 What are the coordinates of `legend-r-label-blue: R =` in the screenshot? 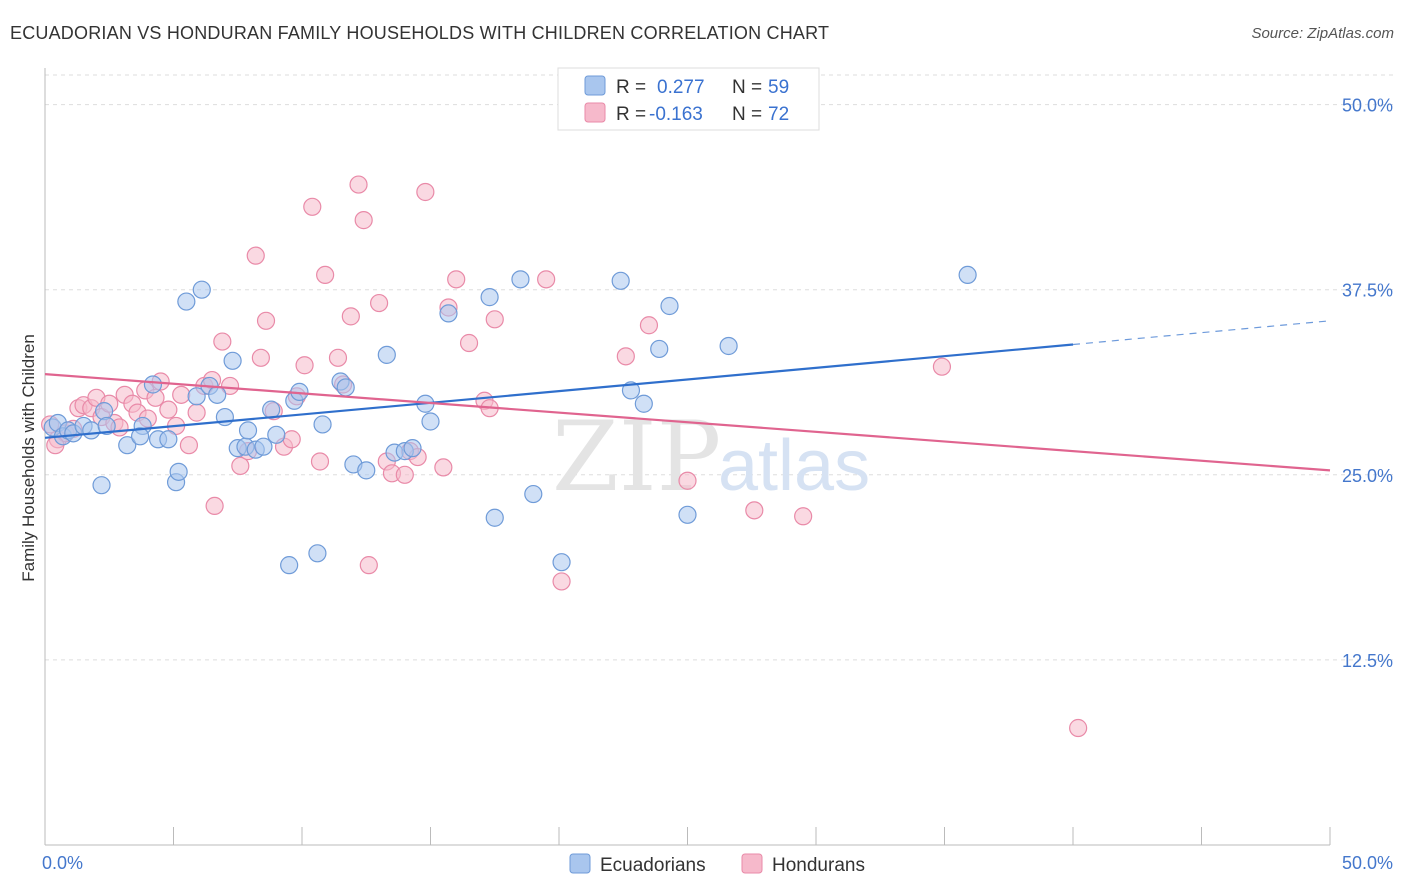 It's located at (631, 87).